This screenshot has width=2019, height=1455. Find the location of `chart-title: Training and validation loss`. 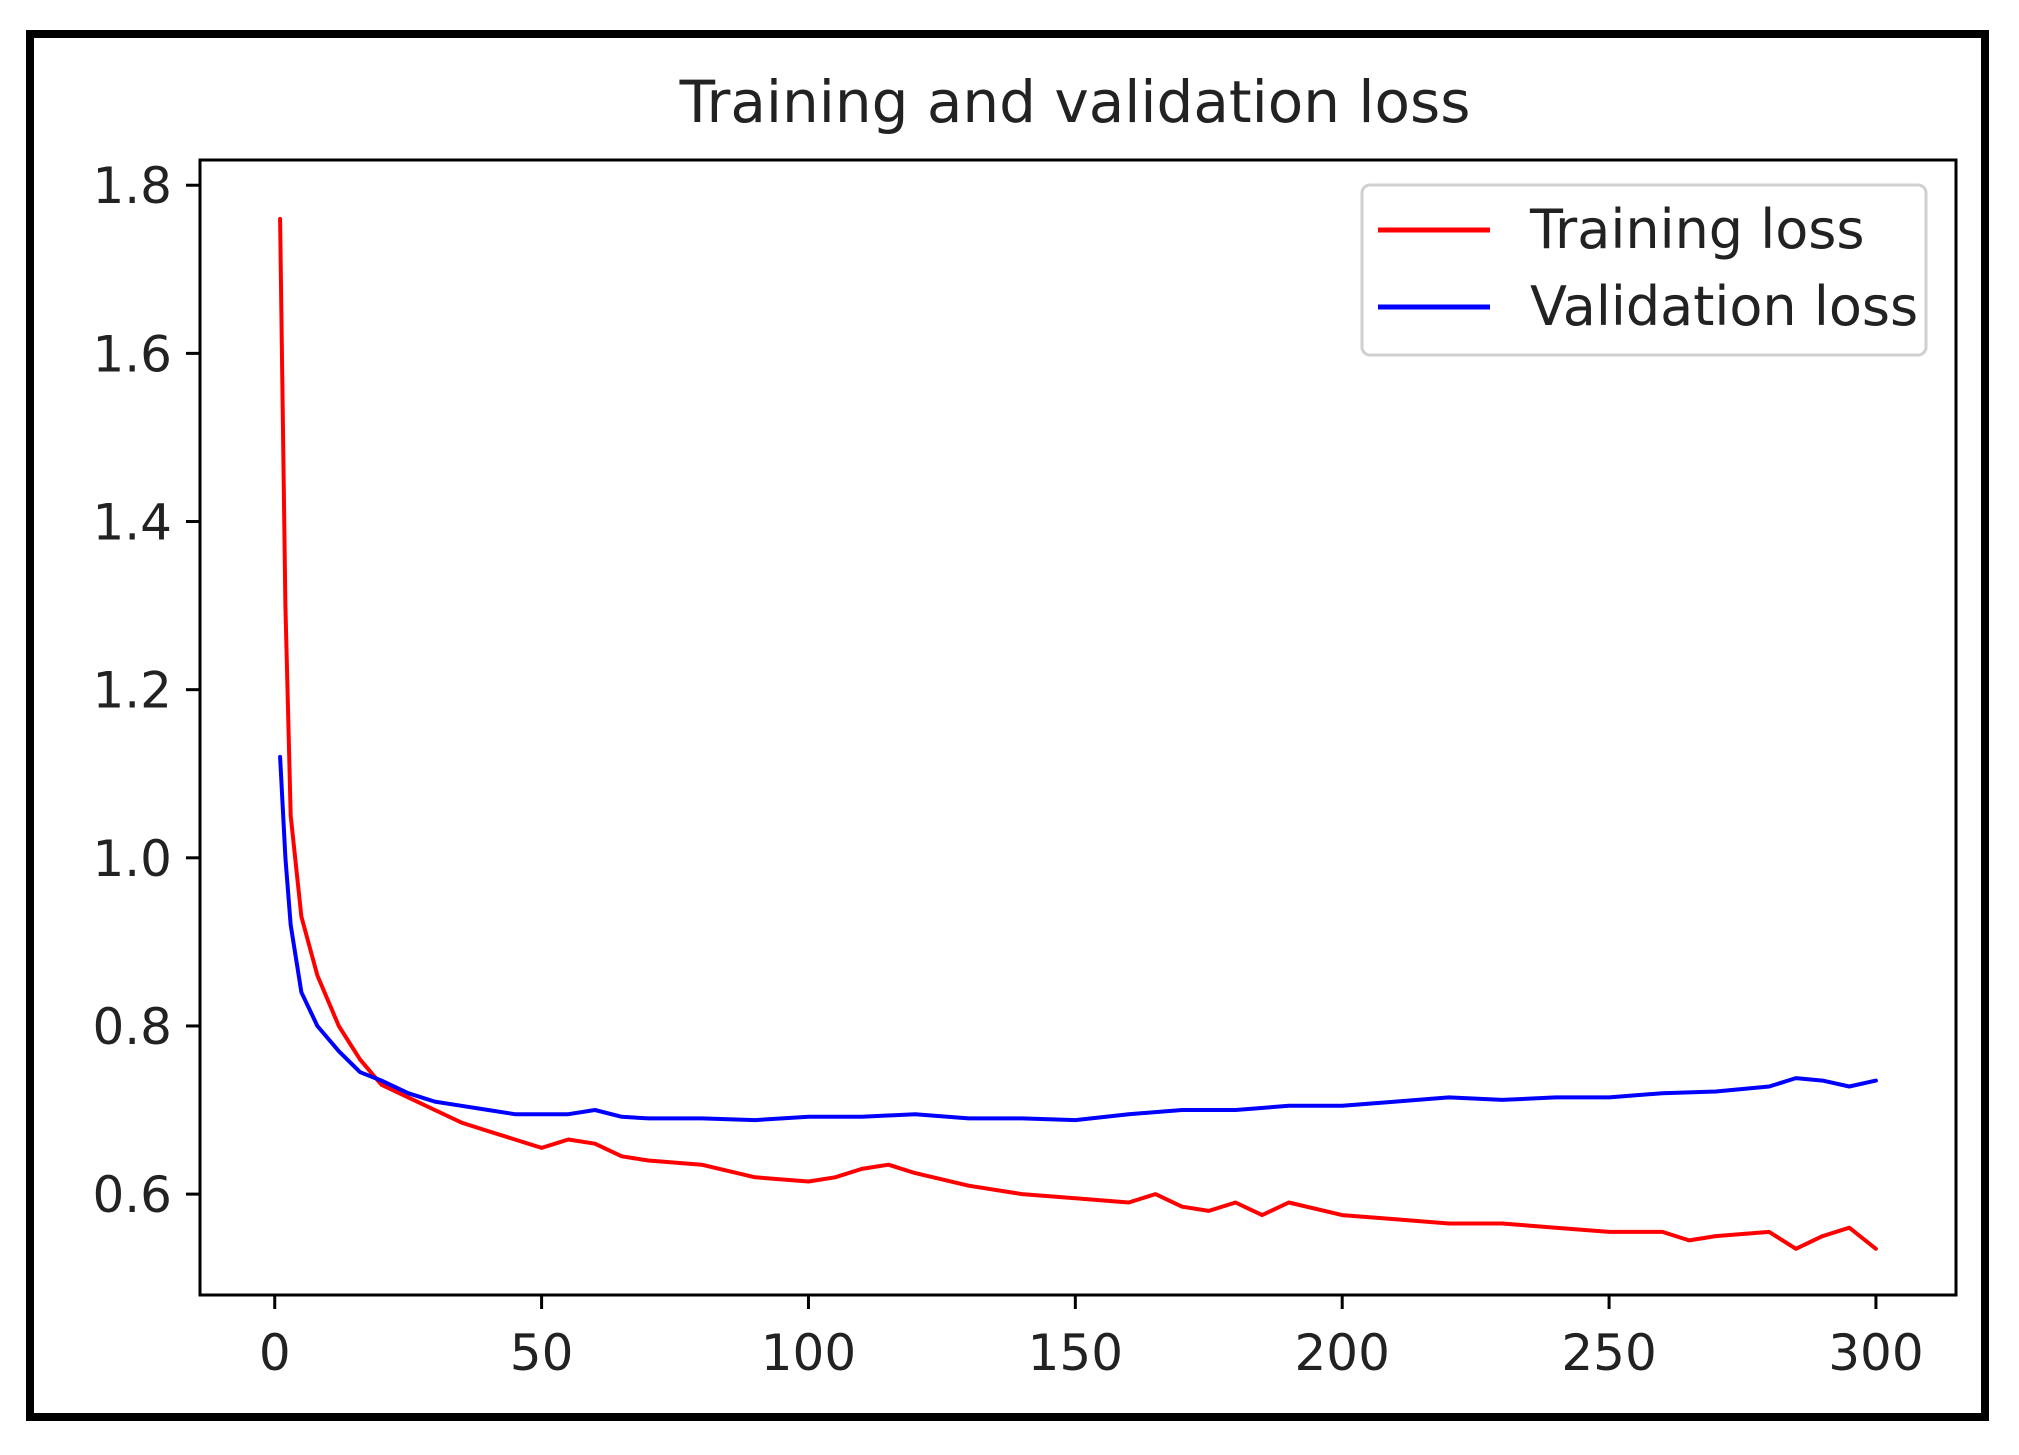

chart-title: Training and validation loss is located at coordinates (1075, 102).